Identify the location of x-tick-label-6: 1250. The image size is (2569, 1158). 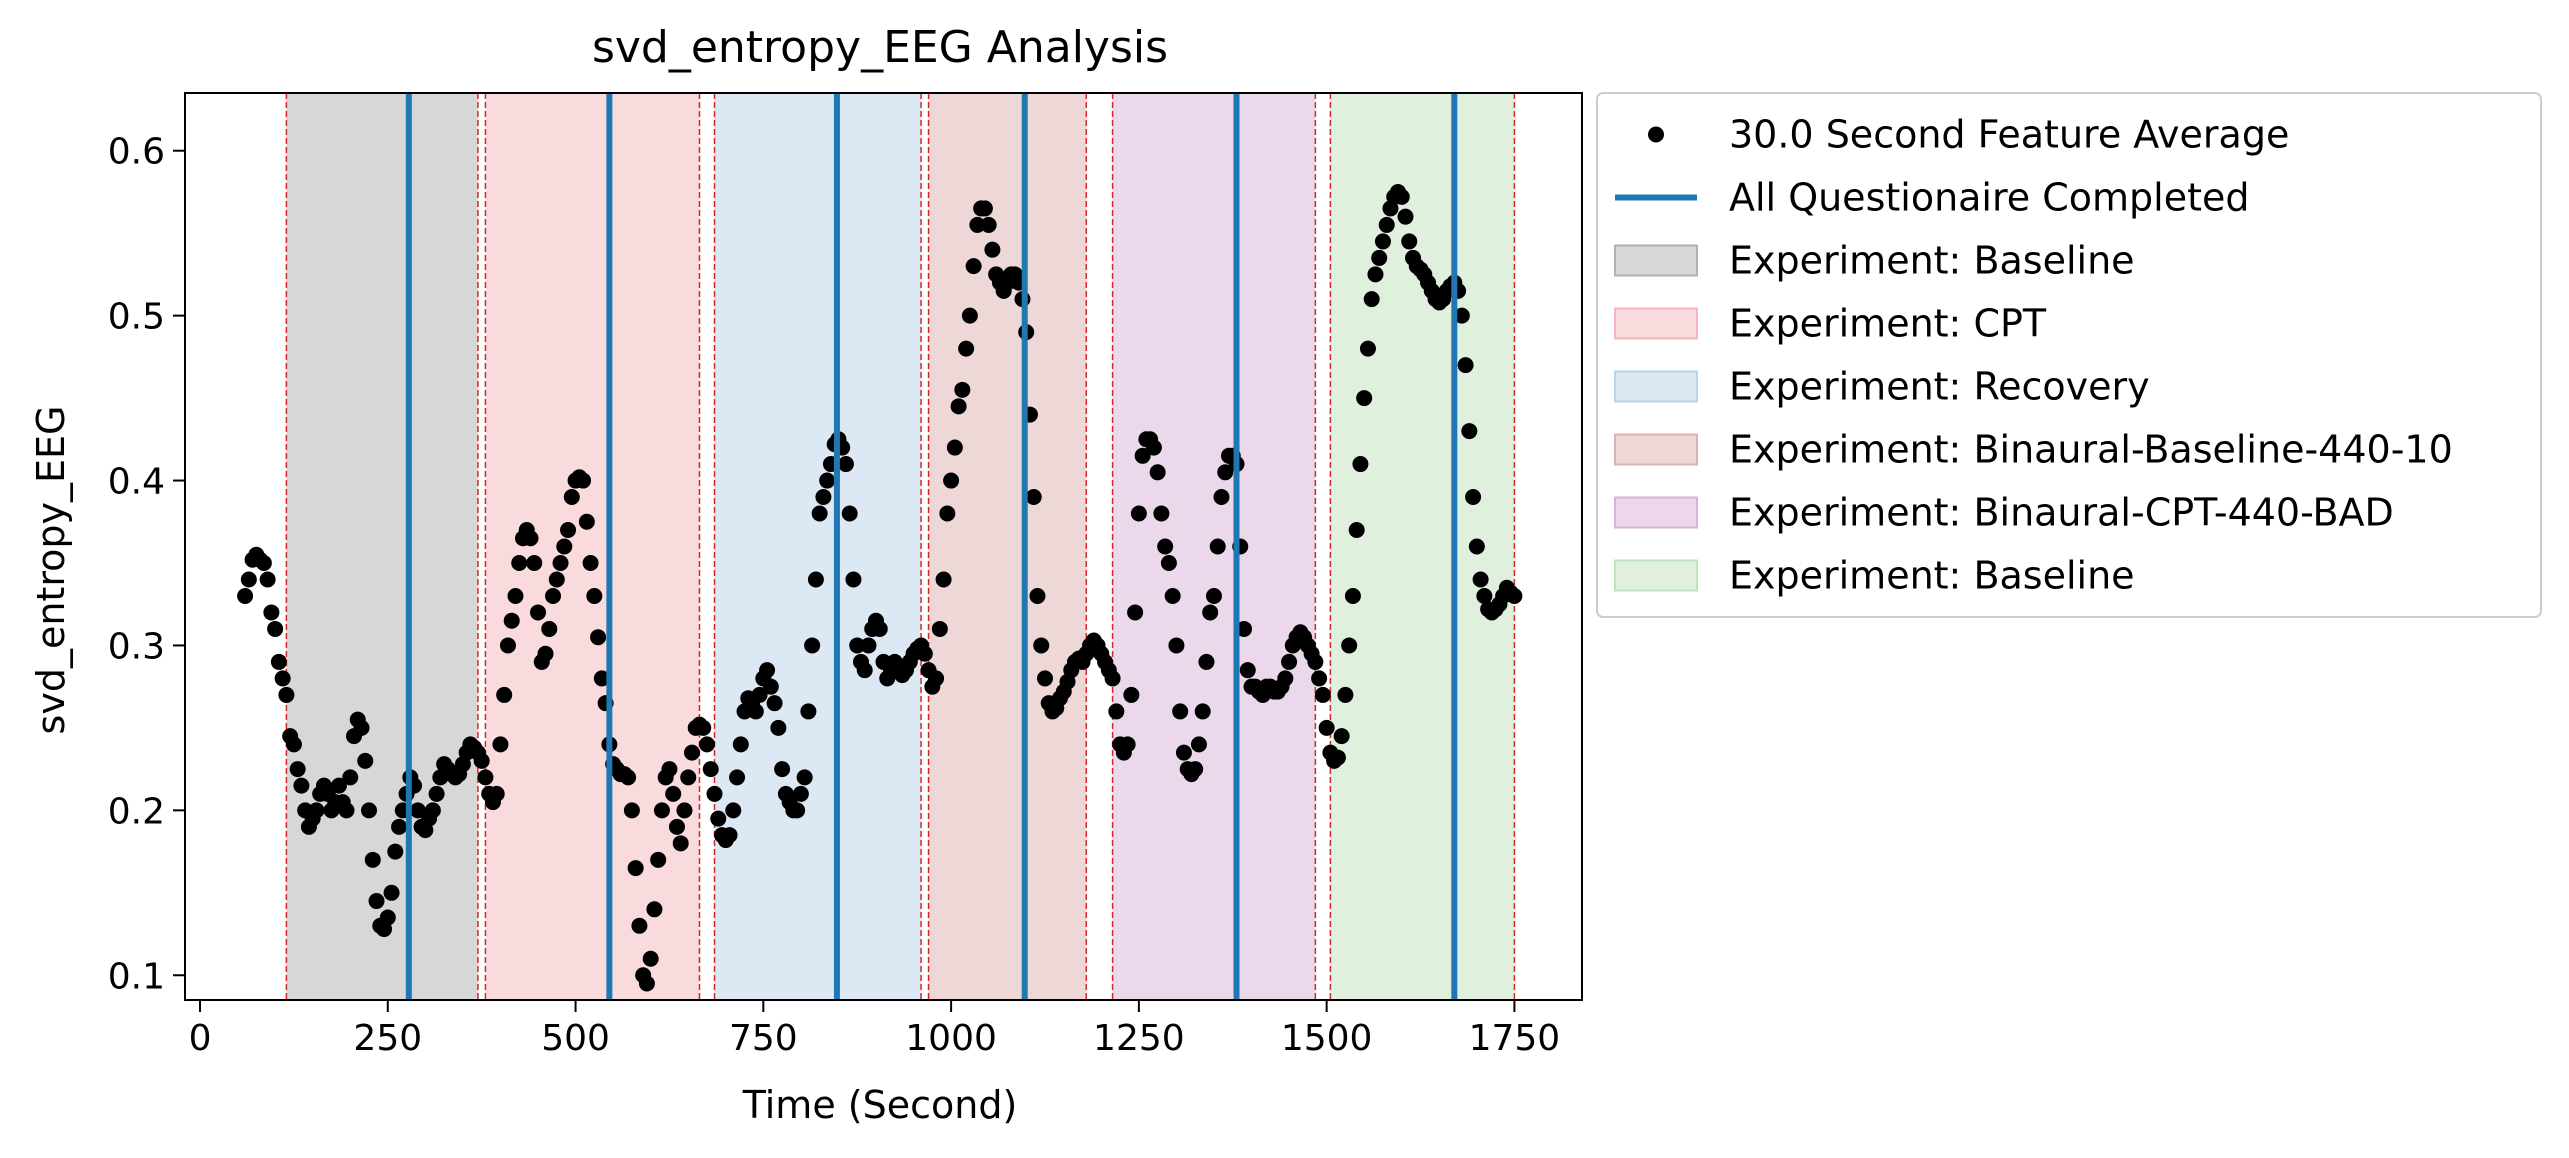
(1139, 1038).